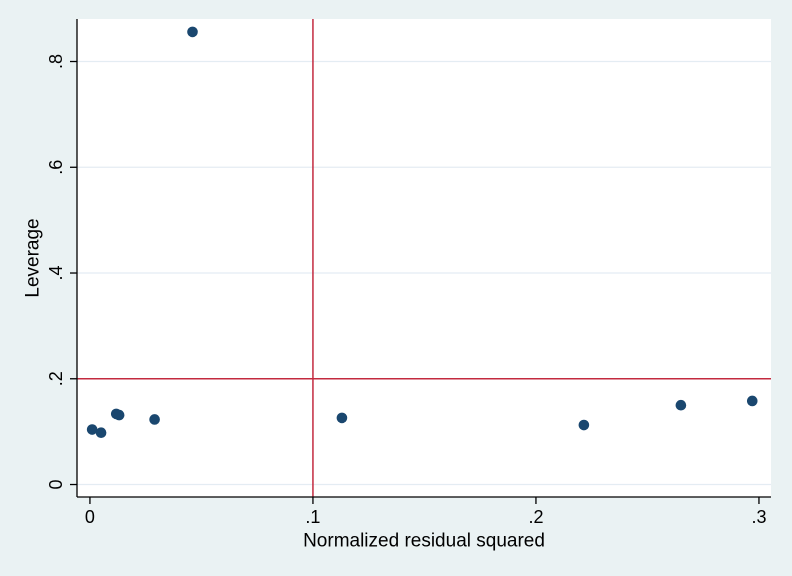 This screenshot has width=792, height=576. Describe the element at coordinates (312, 517) in the screenshot. I see `x-tick-label: .1` at that location.